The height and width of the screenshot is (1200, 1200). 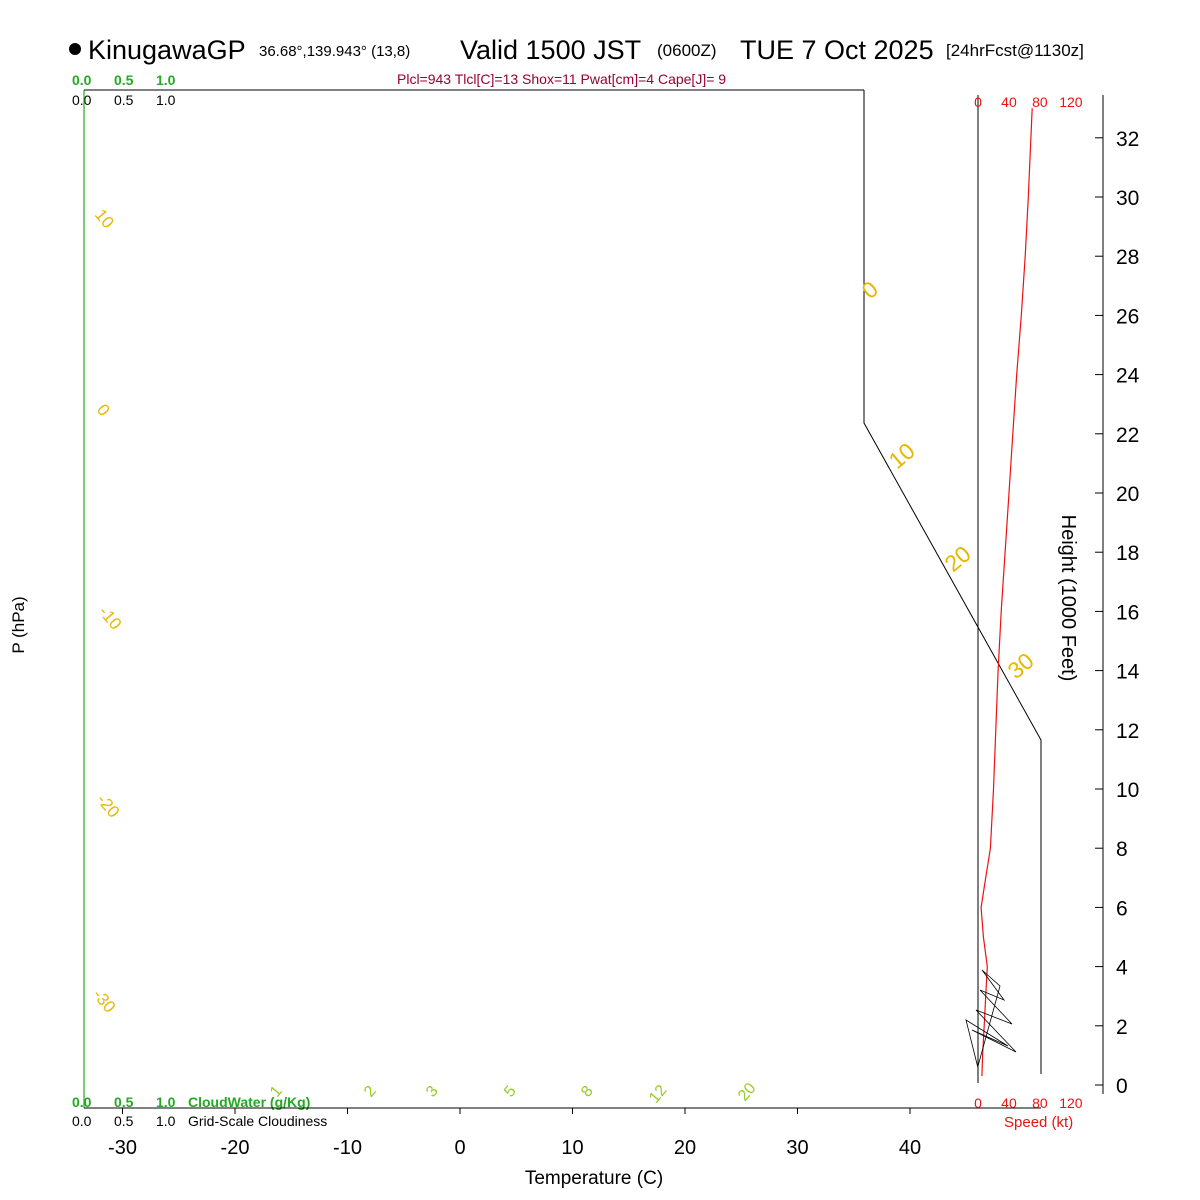 What do you see at coordinates (1122, 968) in the screenshot?
I see `height-tick-label: 4` at bounding box center [1122, 968].